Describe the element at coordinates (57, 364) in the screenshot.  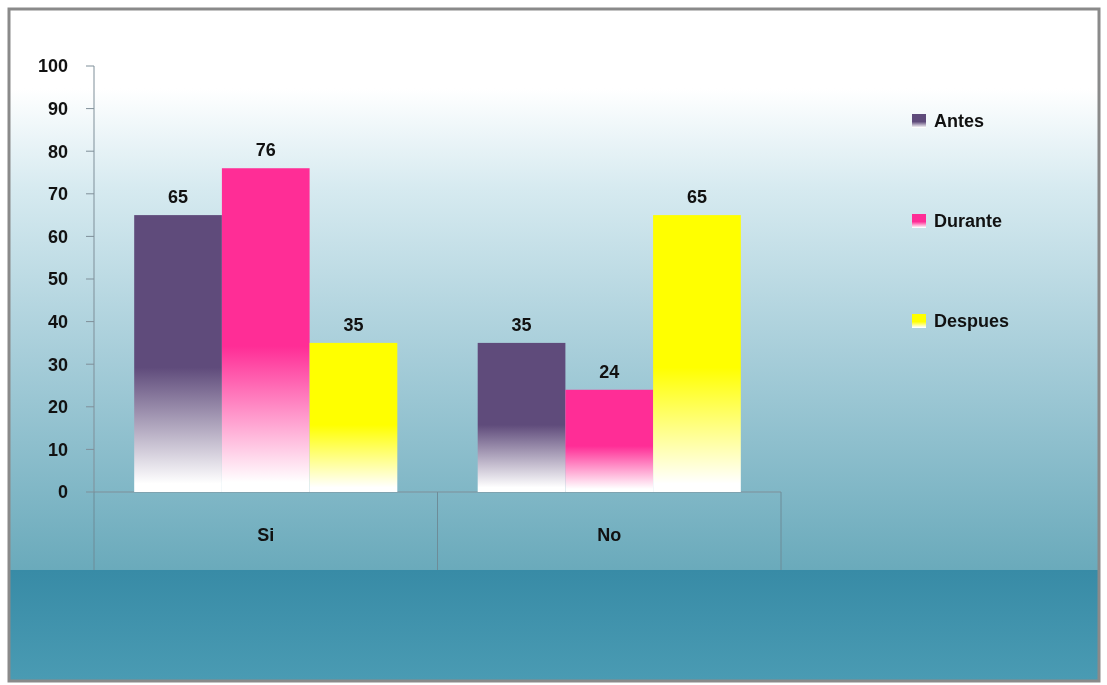
I see `y-tick-label: 30` at that location.